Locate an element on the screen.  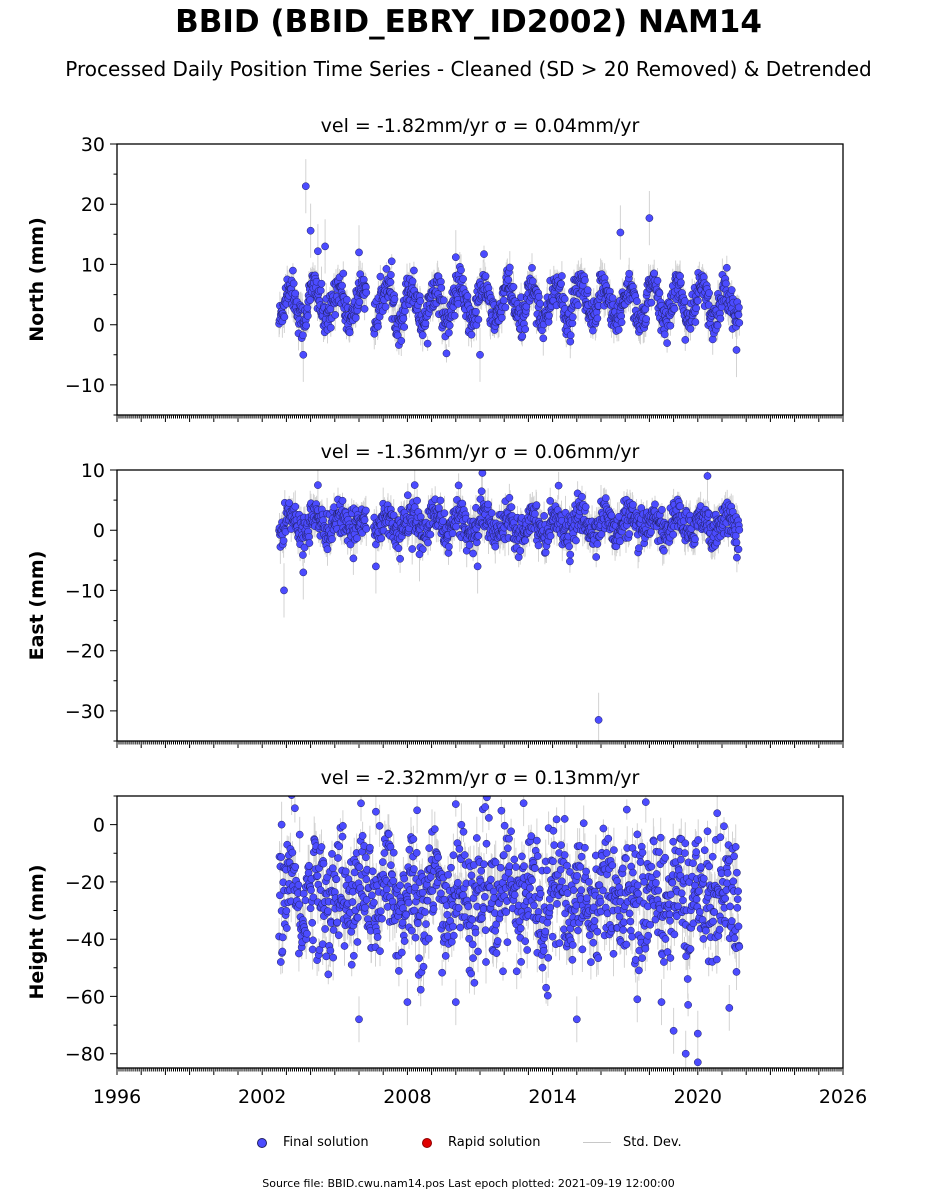
points-east is located at coordinates (509, 597).